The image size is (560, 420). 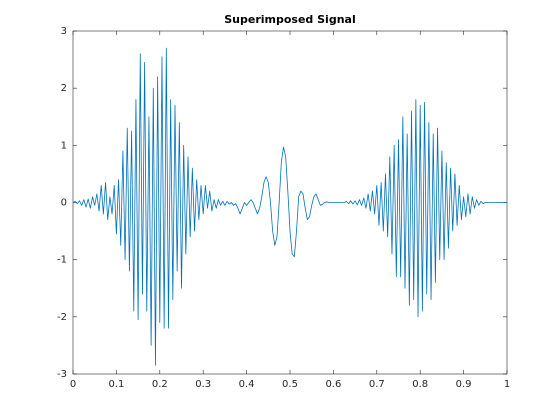 I want to click on x-tick-label: 0.3, so click(x=203, y=384).